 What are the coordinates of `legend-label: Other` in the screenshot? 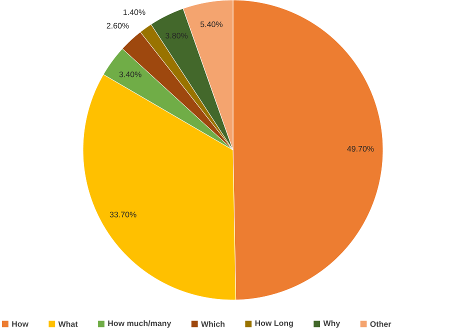 It's located at (381, 324).